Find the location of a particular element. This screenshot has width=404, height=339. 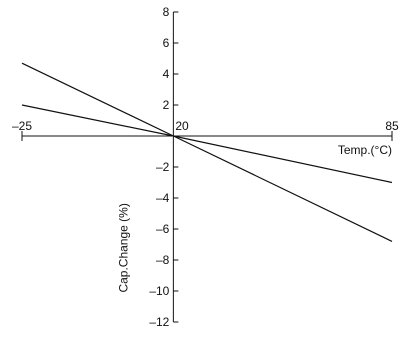

y-tick-label: 8 is located at coordinates (166, 12).